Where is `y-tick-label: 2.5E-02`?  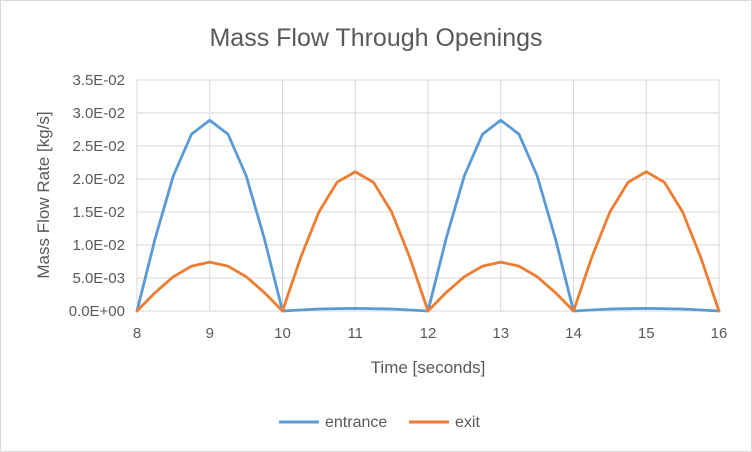 y-tick-label: 2.5E-02 is located at coordinates (98, 146).